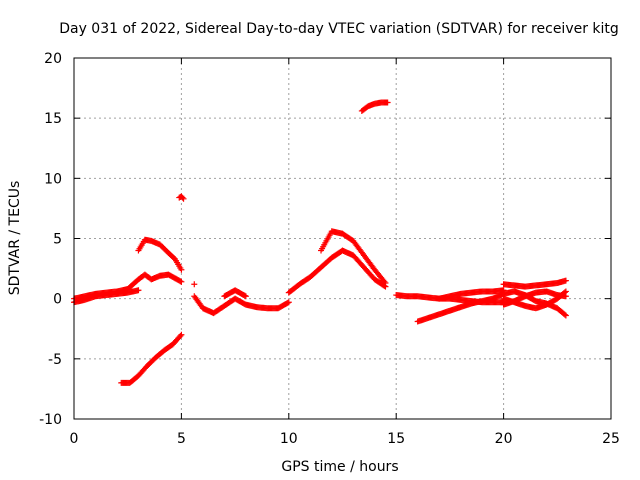  What do you see at coordinates (15, 238) in the screenshot?
I see `y-axis-title: SDTVAR / TECUs` at bounding box center [15, 238].